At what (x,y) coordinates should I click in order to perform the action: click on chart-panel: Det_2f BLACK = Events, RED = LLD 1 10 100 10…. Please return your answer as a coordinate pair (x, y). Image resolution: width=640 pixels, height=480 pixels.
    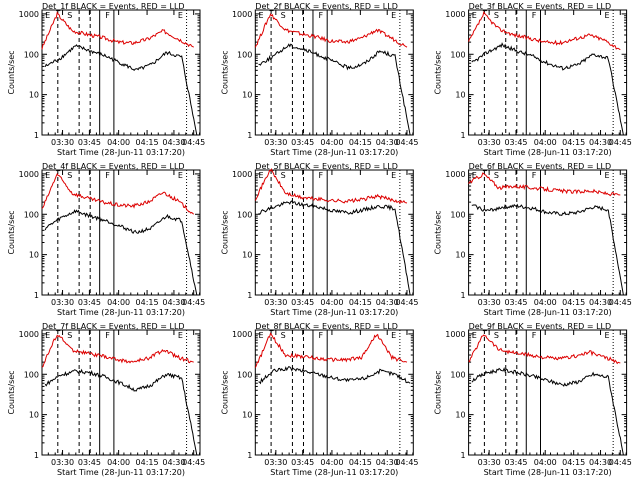
    Looking at the image, I should click on (319, 79).